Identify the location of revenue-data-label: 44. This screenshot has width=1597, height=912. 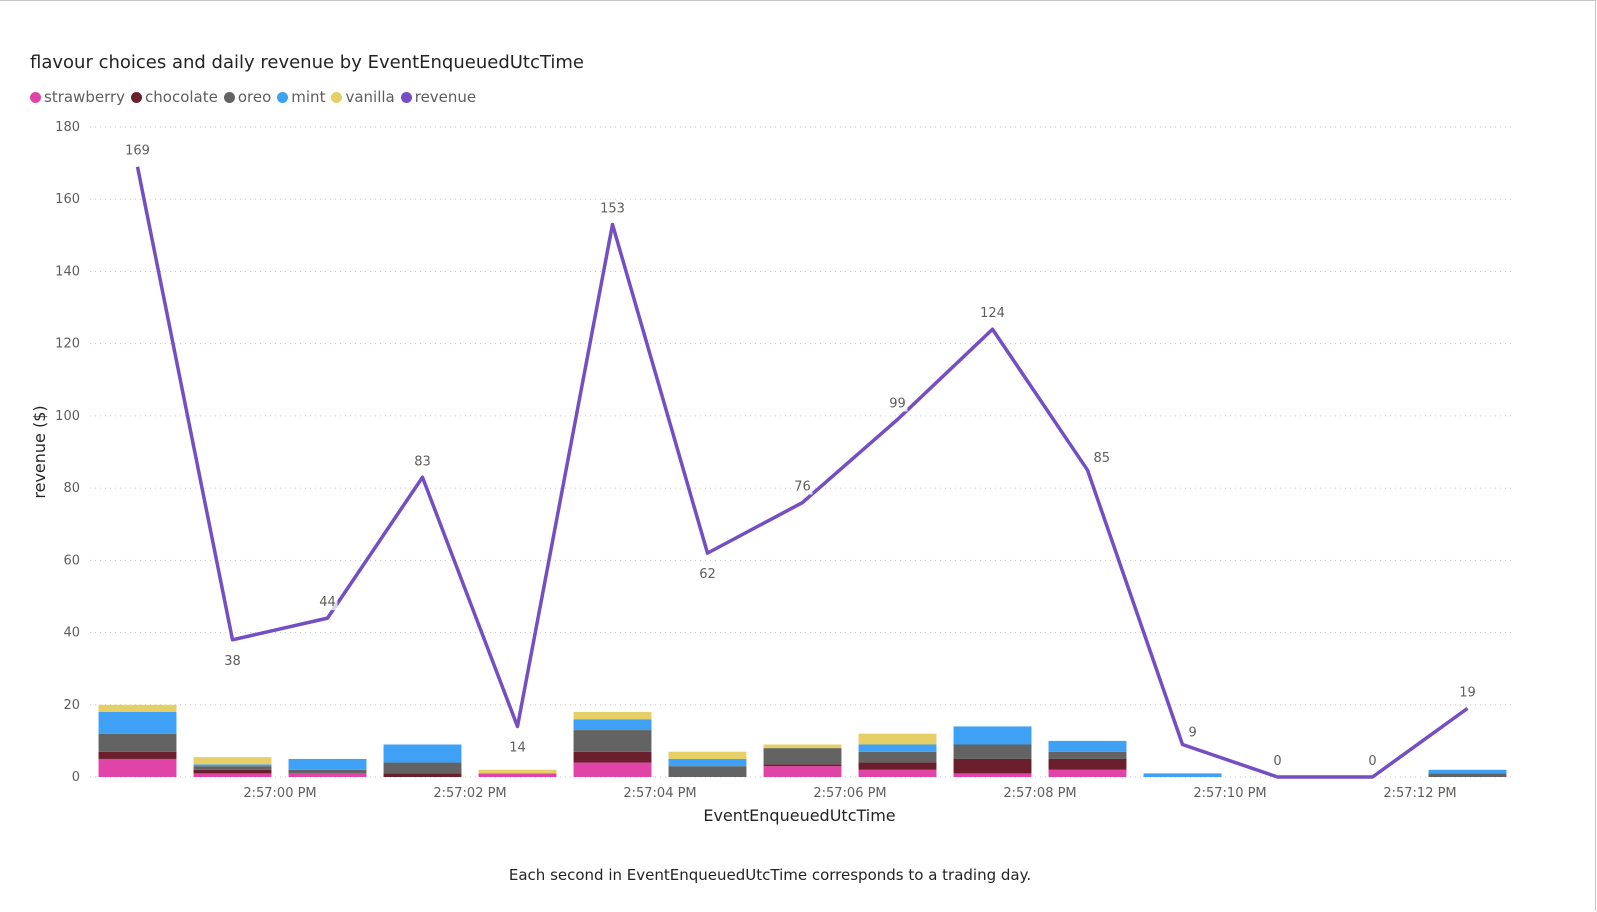
(327, 602).